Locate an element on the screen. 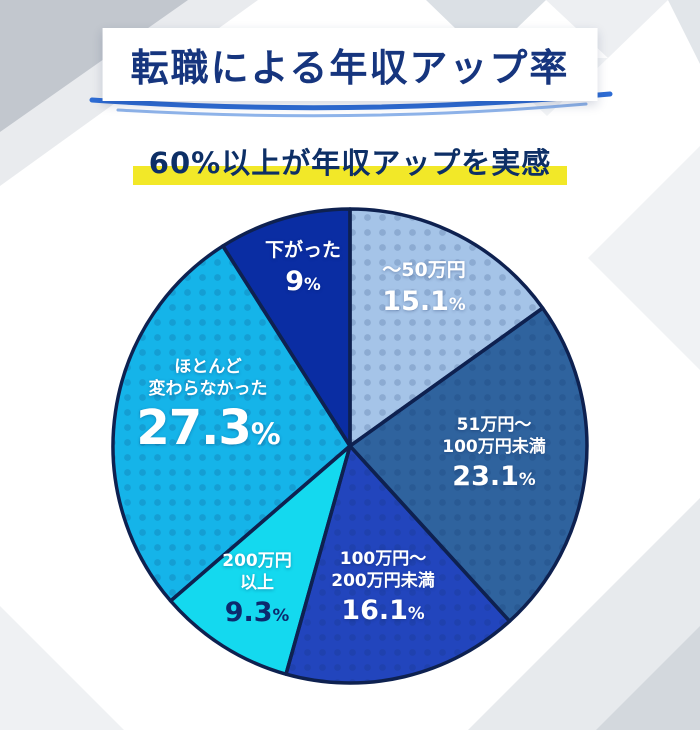 The height and width of the screenshot is (730, 700). slice-label-100to200: 100万円～ 200万円未満 16.1% is located at coordinates (383, 587).